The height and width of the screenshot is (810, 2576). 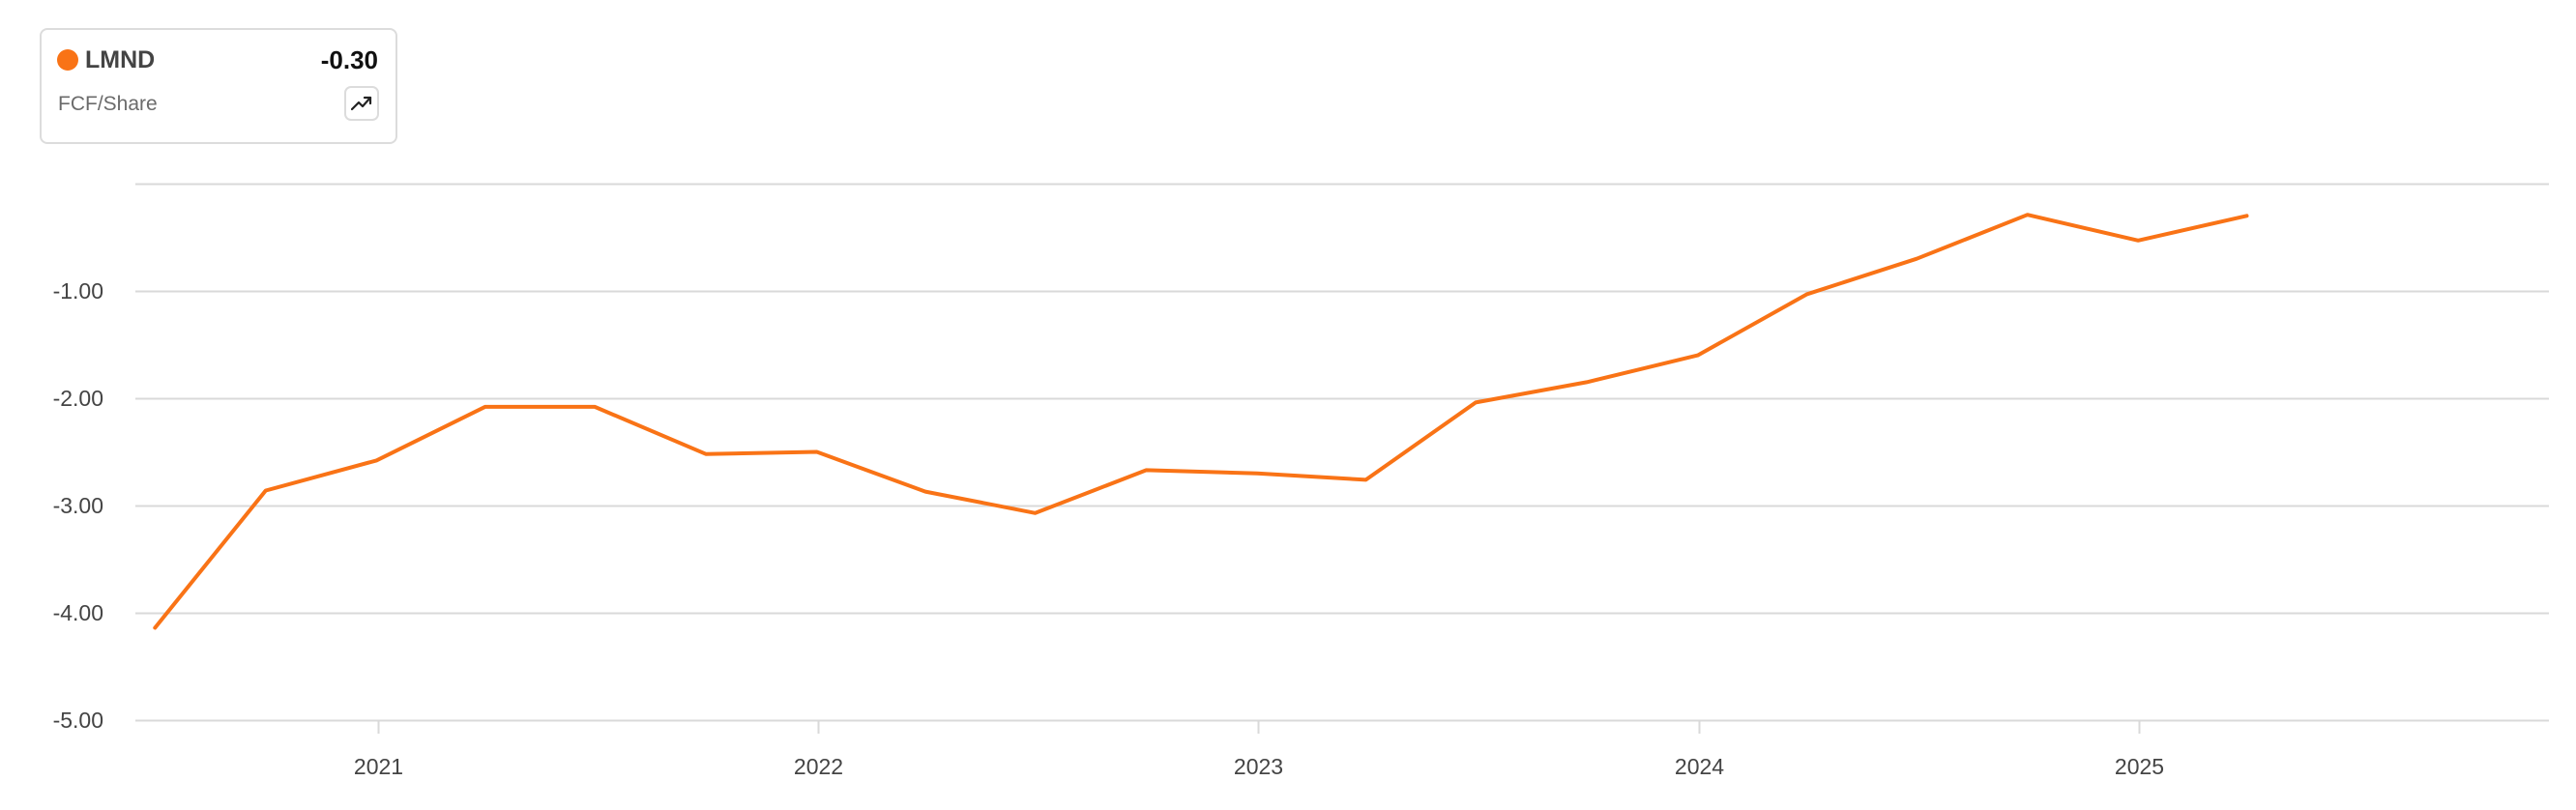 I want to click on y-tick-label: -5.00, so click(x=78, y=720).